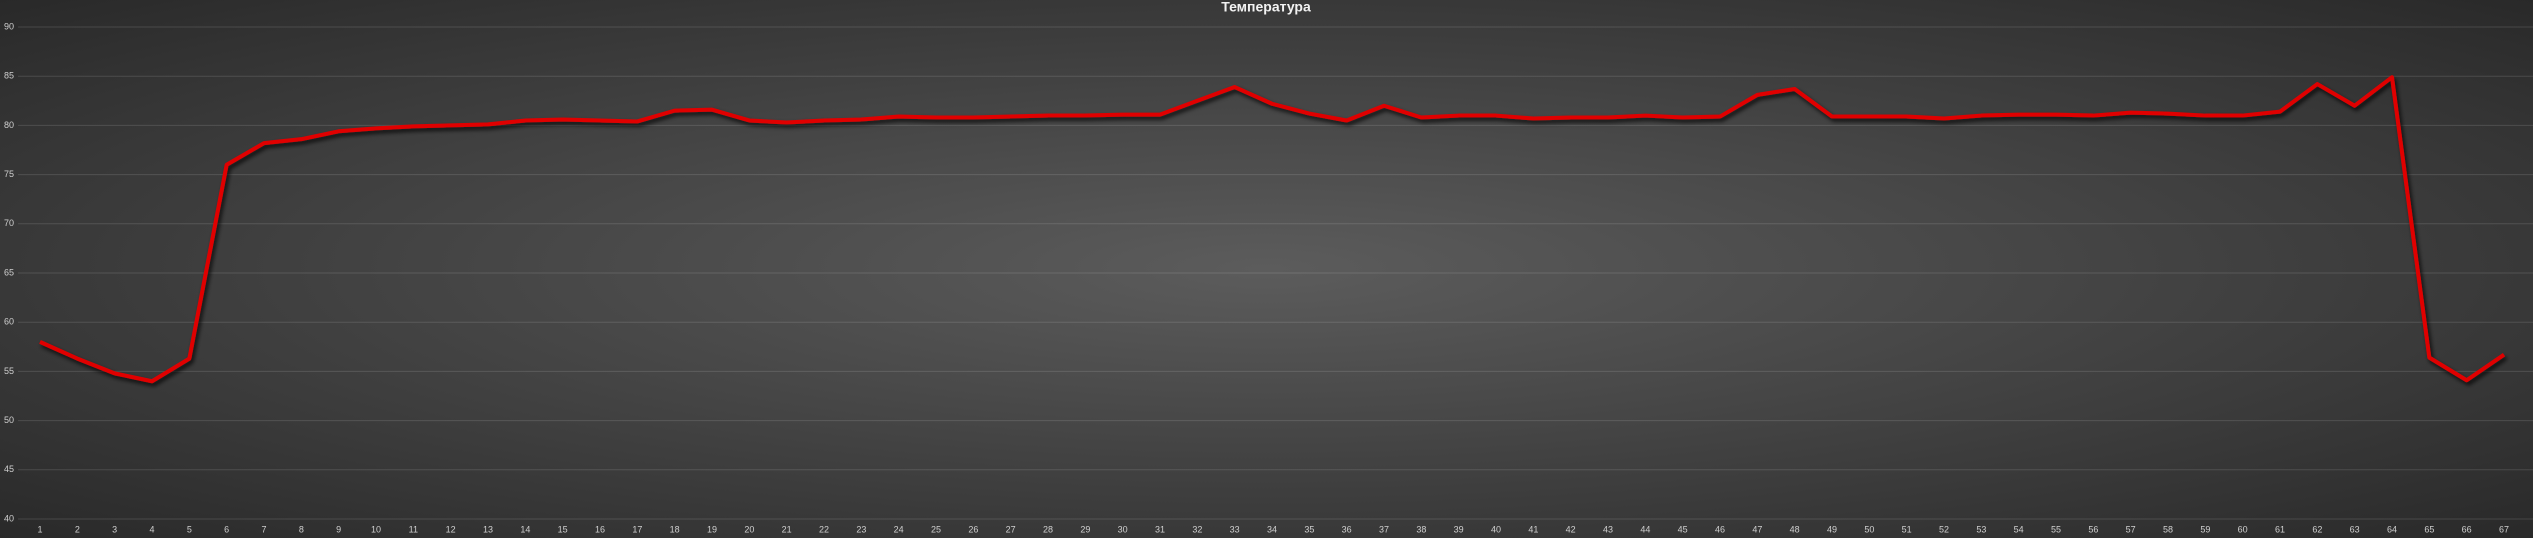 This screenshot has width=2533, height=538. What do you see at coordinates (1011, 529) in the screenshot?
I see `x-tick-label: 27` at bounding box center [1011, 529].